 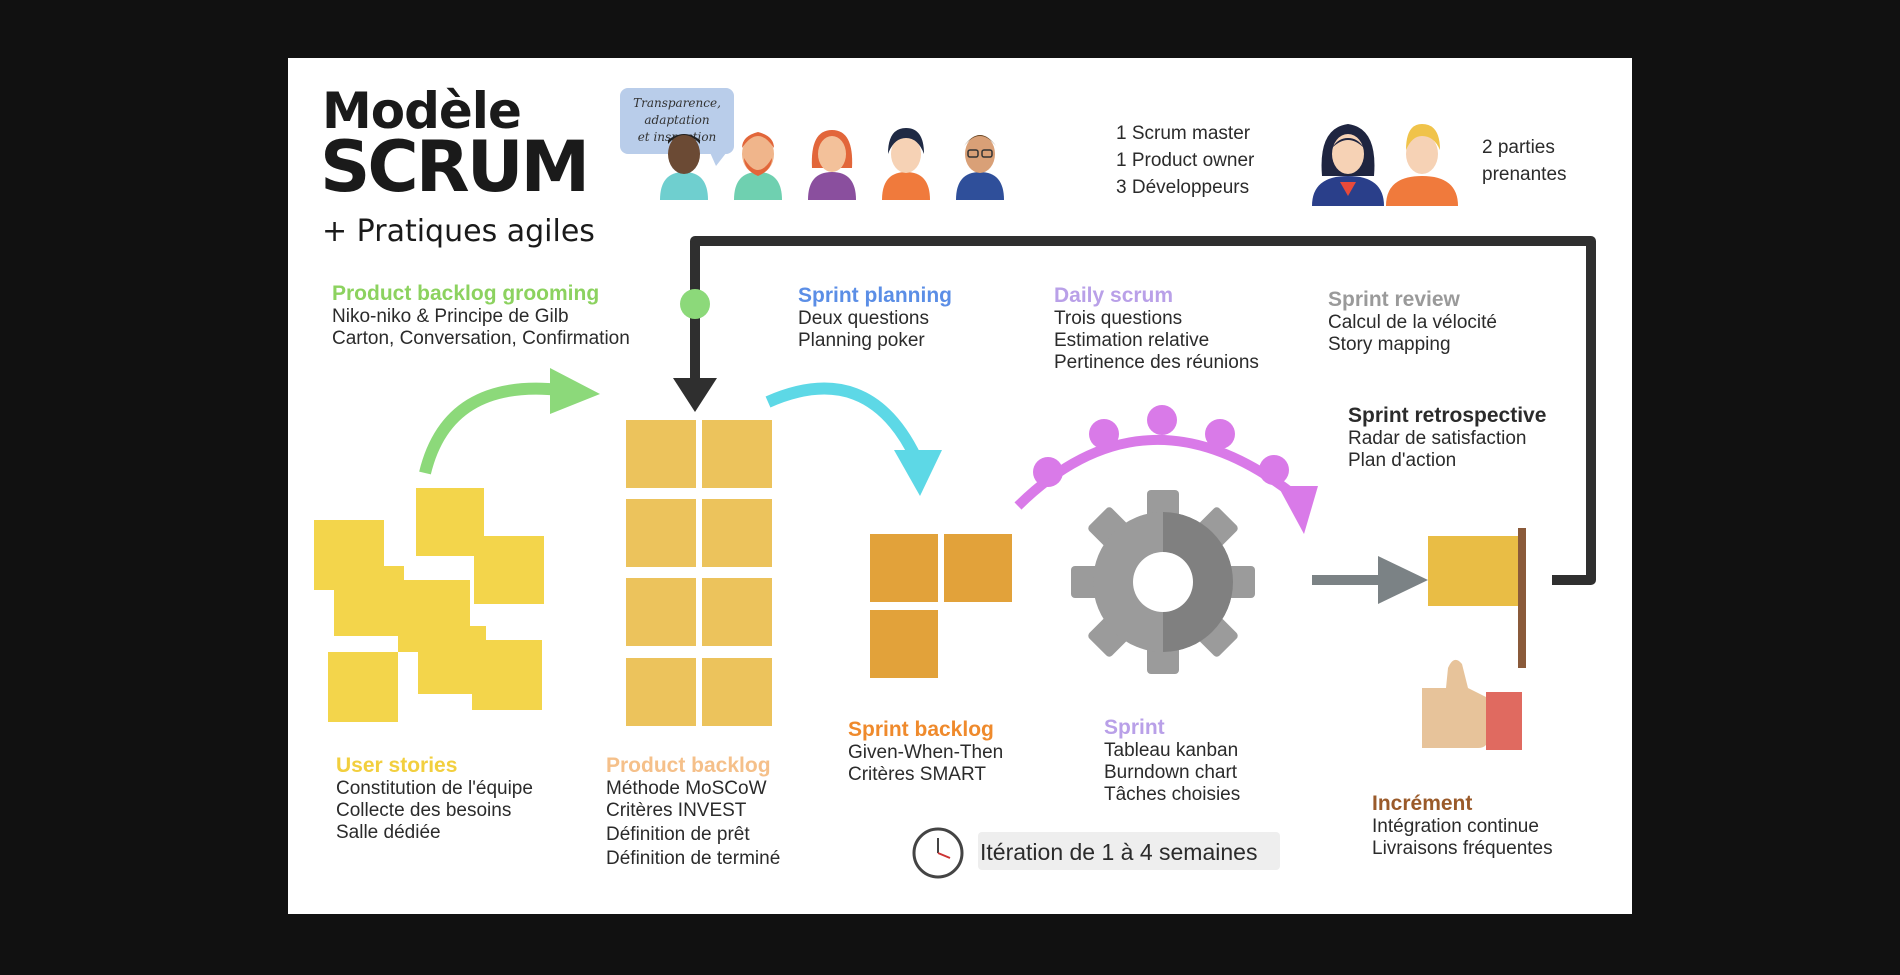 What do you see at coordinates (699, 573) in the screenshot?
I see `product-backlog-stickies` at bounding box center [699, 573].